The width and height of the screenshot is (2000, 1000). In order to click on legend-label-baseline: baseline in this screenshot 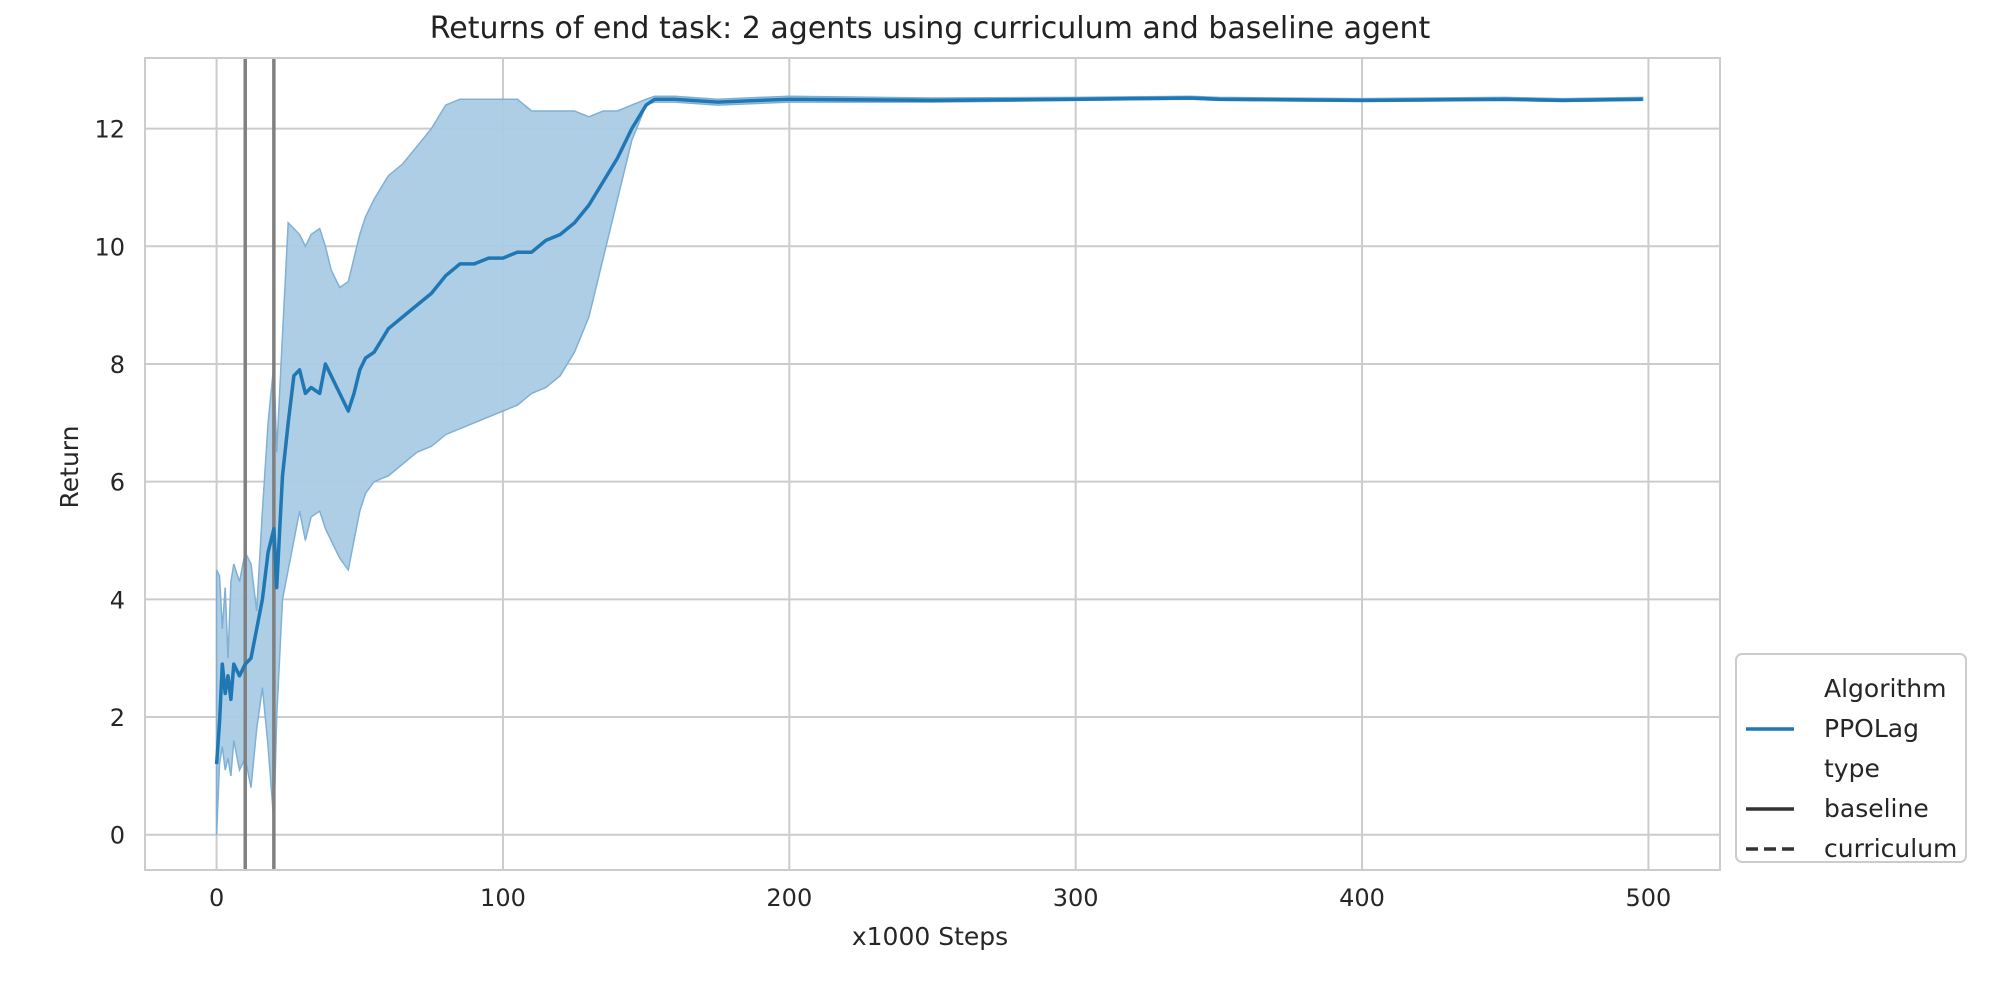, I will do `click(1876, 808)`.